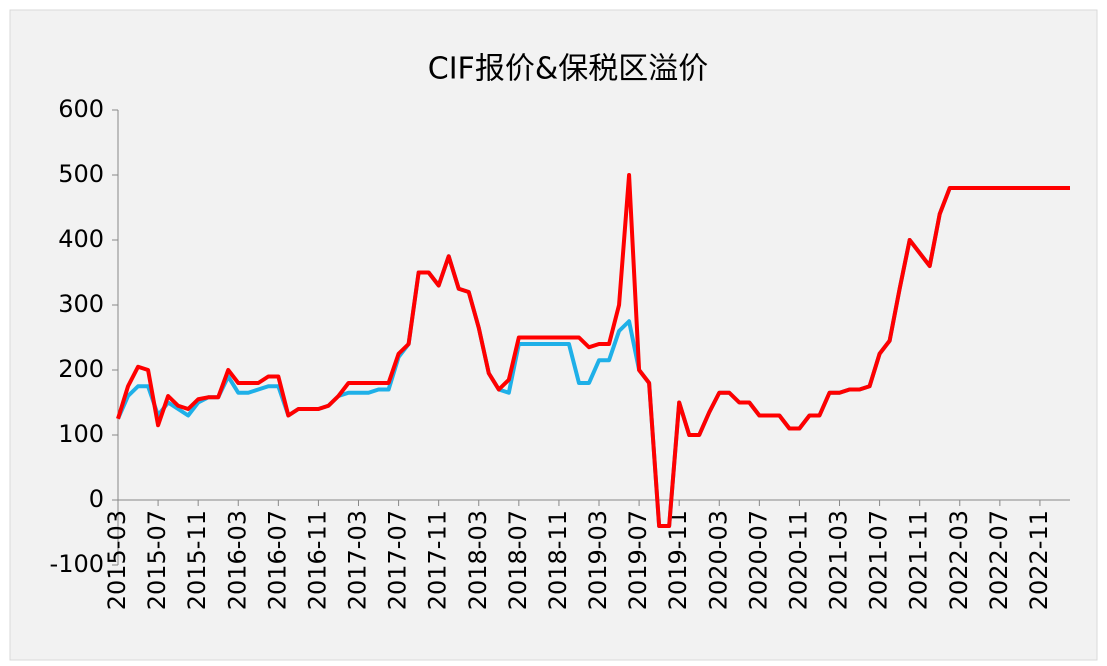 Image resolution: width=1107 pixels, height=666 pixels. What do you see at coordinates (77, 564) in the screenshot?
I see `y-tick-label: -100` at bounding box center [77, 564].